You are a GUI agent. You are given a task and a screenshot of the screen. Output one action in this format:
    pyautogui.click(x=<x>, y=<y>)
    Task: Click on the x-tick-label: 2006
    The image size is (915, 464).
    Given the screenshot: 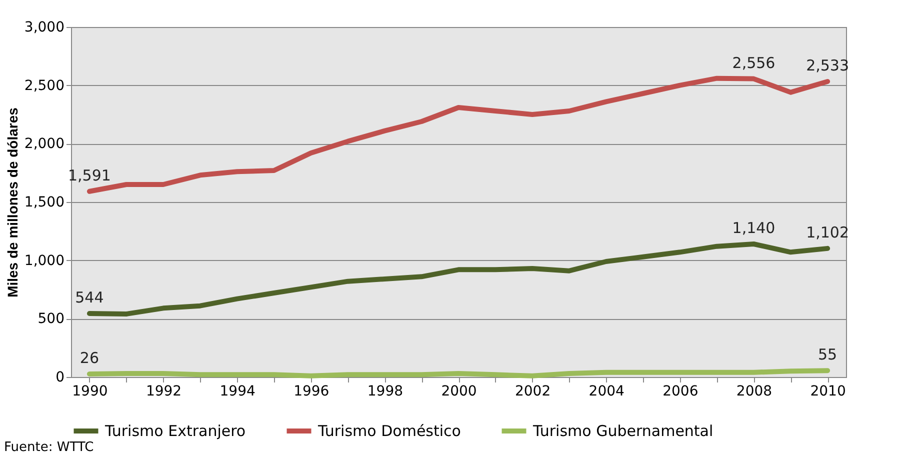 What is the action you would take?
    pyautogui.click(x=680, y=392)
    